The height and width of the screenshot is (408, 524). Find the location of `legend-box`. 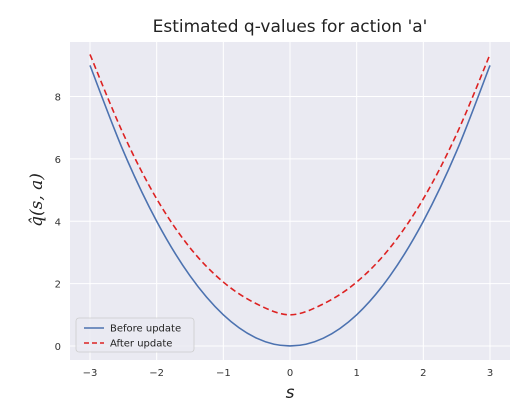

legend-box is located at coordinates (135, 335).